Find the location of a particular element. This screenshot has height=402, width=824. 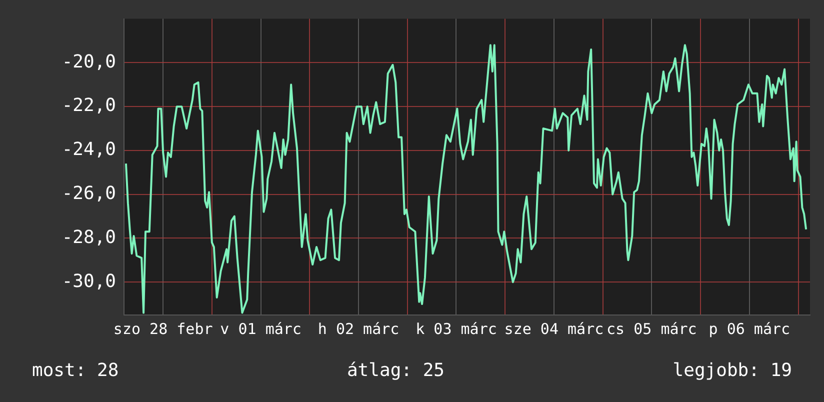

x-tick-label: p 06 márc is located at coordinates (749, 329).